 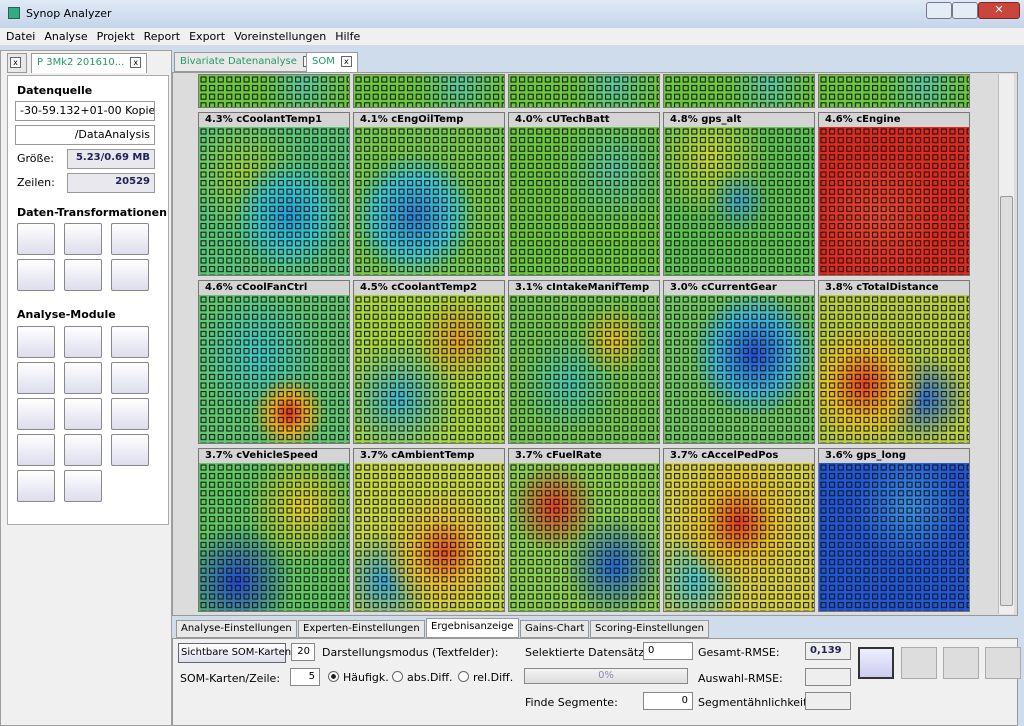 I want to click on som-tab: SOM x, so click(x=332, y=62).